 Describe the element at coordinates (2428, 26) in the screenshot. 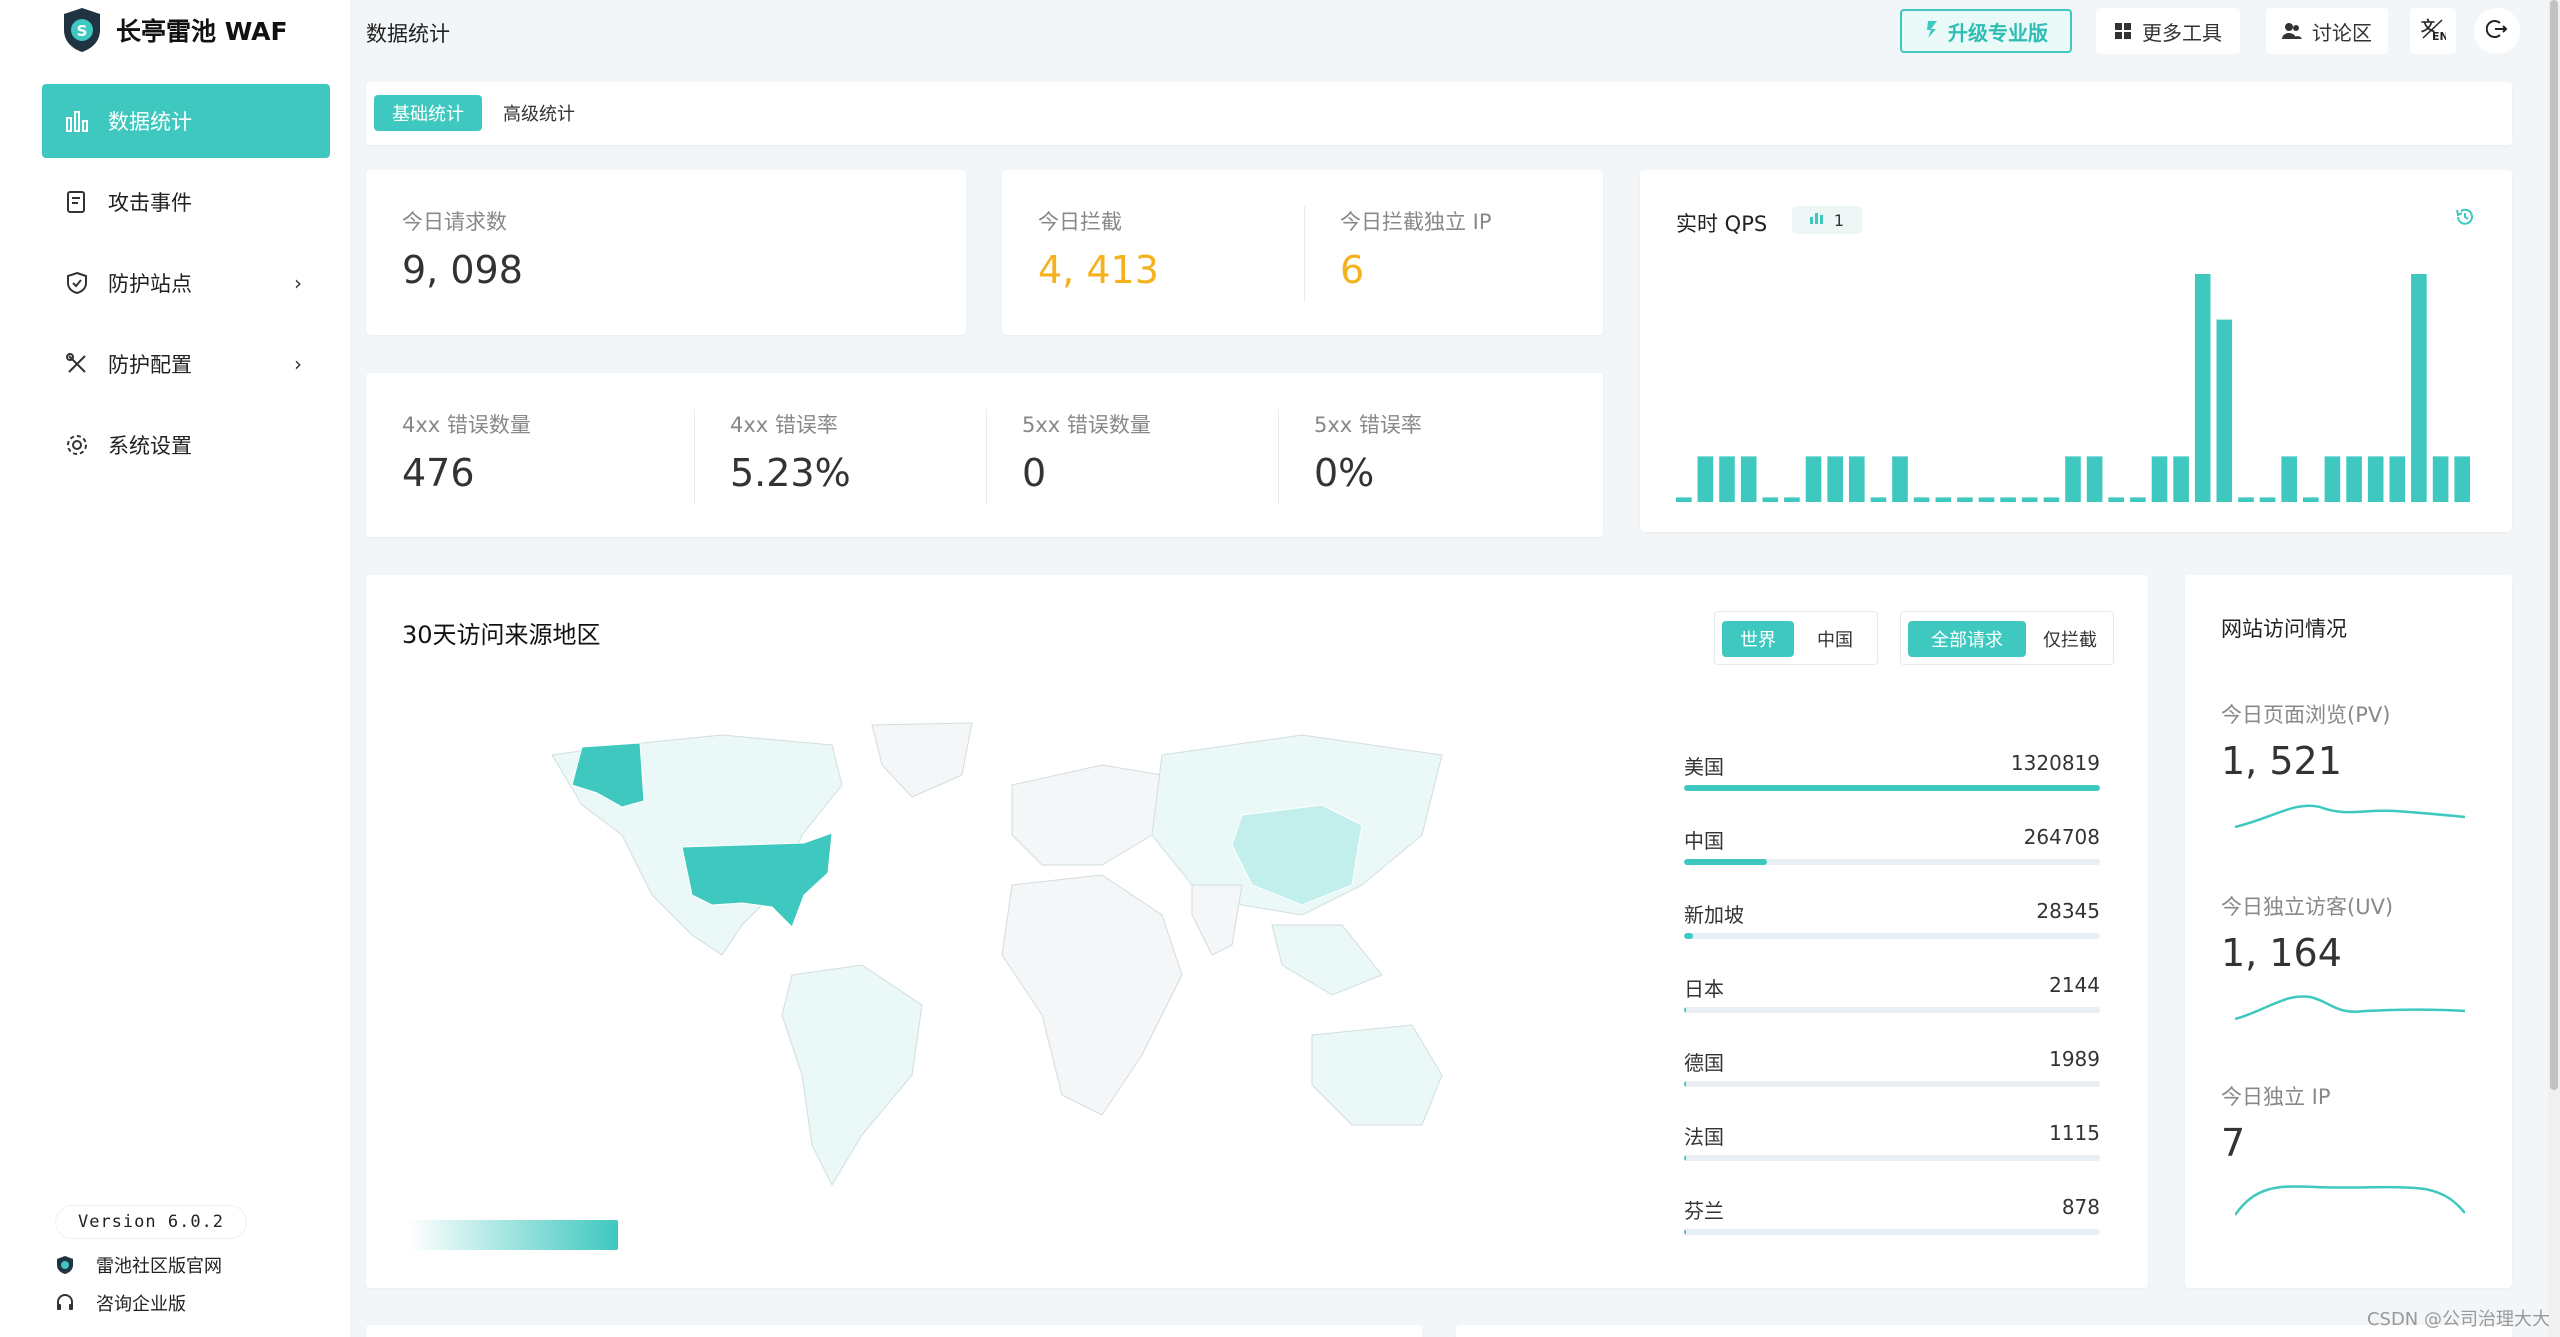

I see `svg-text: 文` at that location.